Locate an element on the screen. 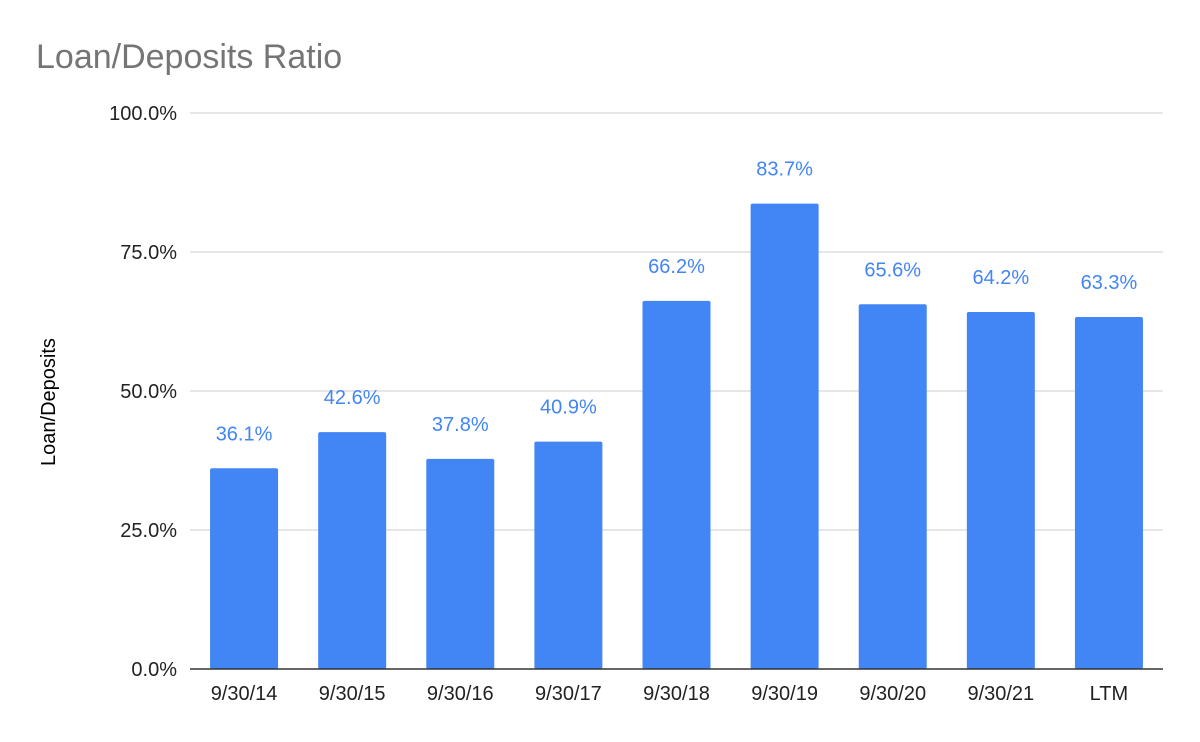  data-label: 40.9% is located at coordinates (568, 408).